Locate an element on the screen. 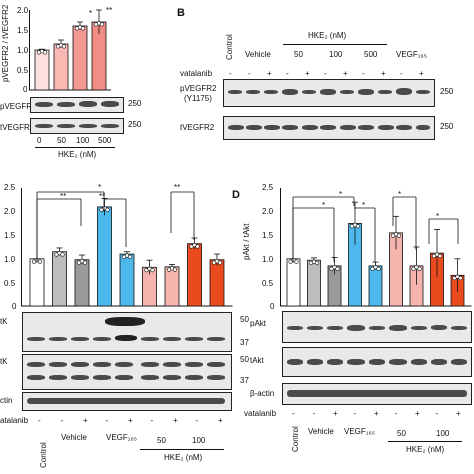 Image resolution: width=474 pixels, height=474 pixels. panel-b-blot-label: pVEGFR2 is located at coordinates (198, 88).